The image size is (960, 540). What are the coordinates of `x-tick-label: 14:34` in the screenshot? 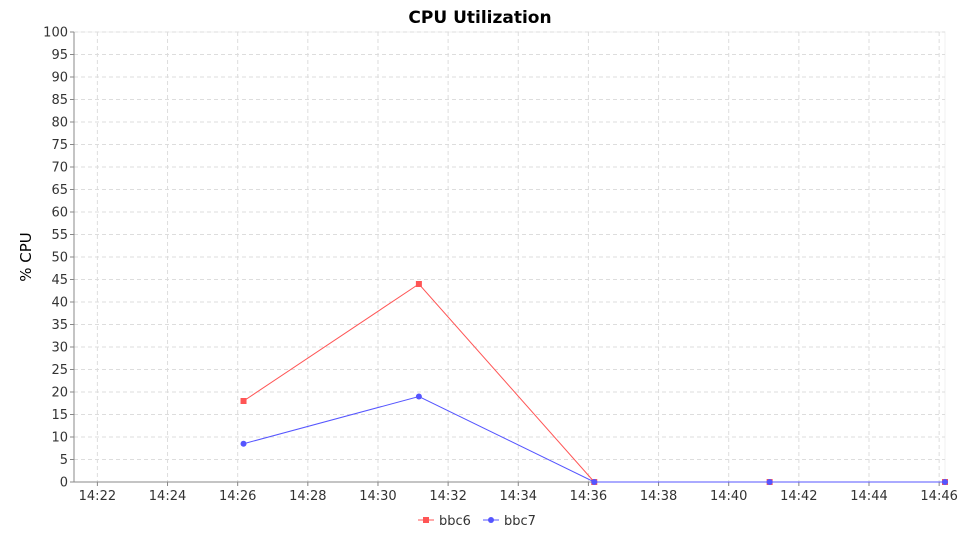 It's located at (518, 496).